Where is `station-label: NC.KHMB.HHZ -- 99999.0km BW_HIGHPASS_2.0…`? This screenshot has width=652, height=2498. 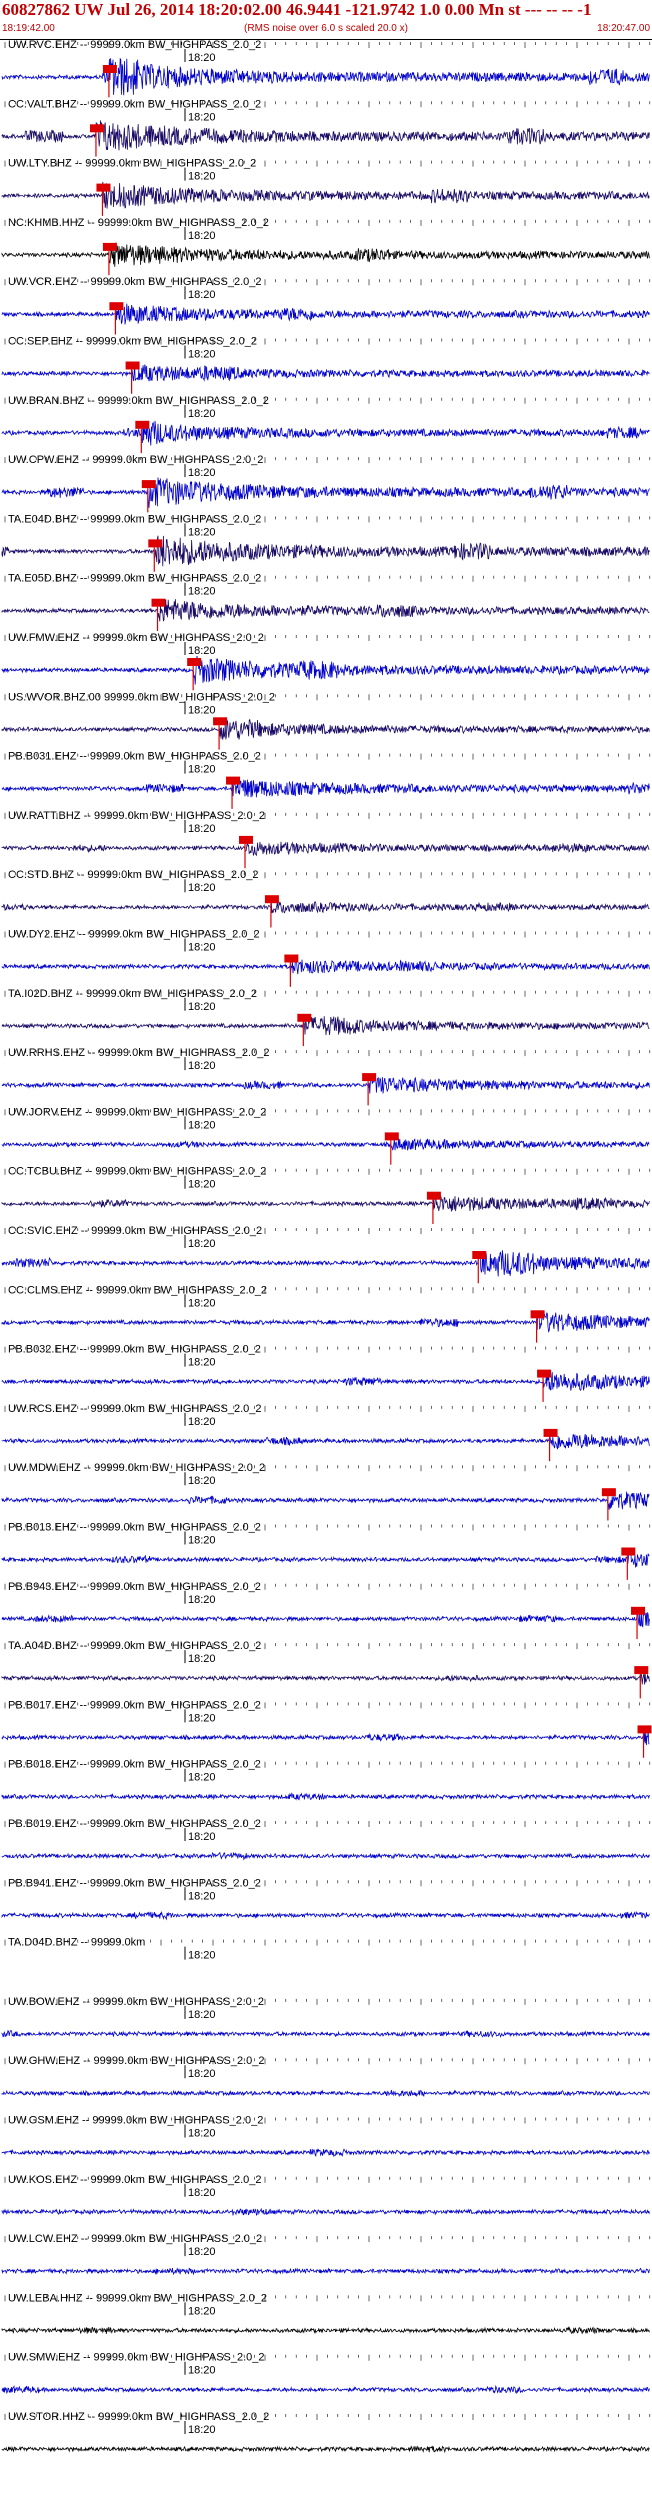
station-label: NC.KHMB.HHZ -- 99999.0km BW_HIGHPASS_2.0… is located at coordinates (138, 223).